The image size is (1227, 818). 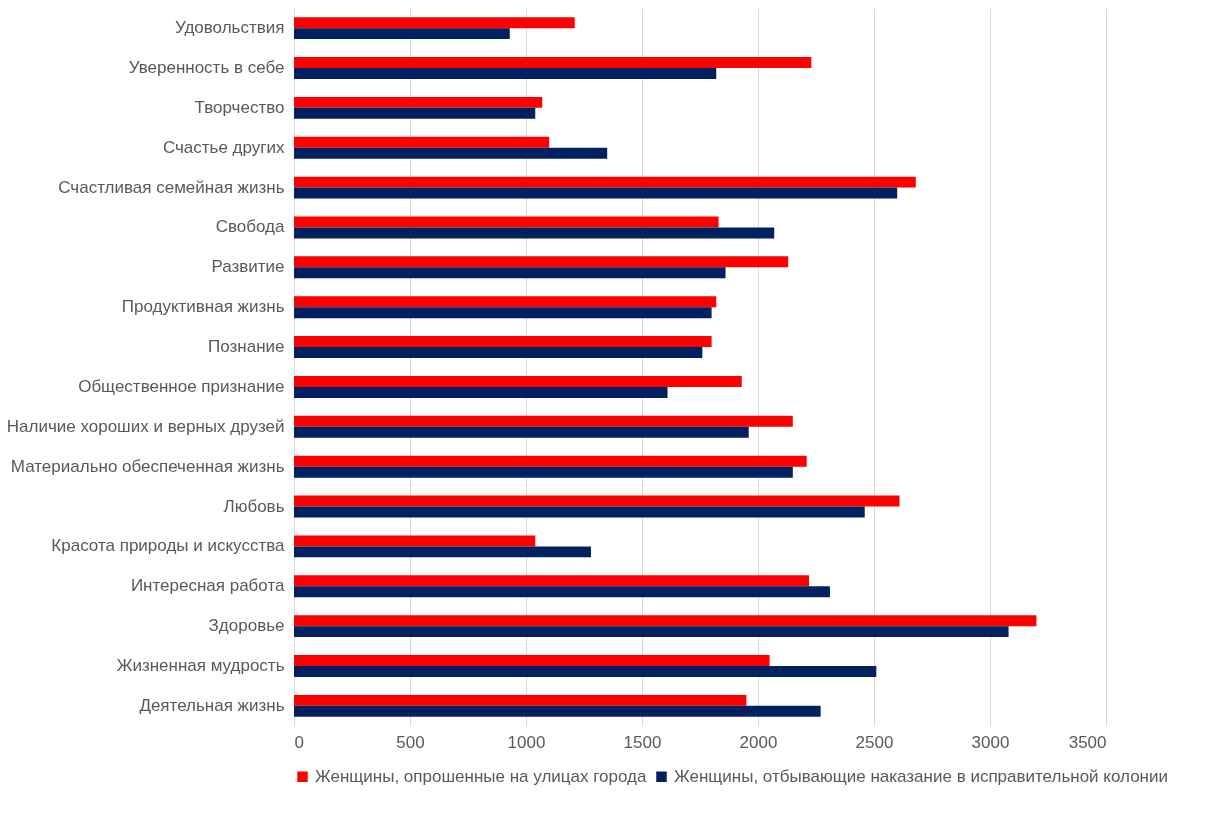 I want to click on y-tick-label: Красота природы и искусства, so click(x=168, y=546).